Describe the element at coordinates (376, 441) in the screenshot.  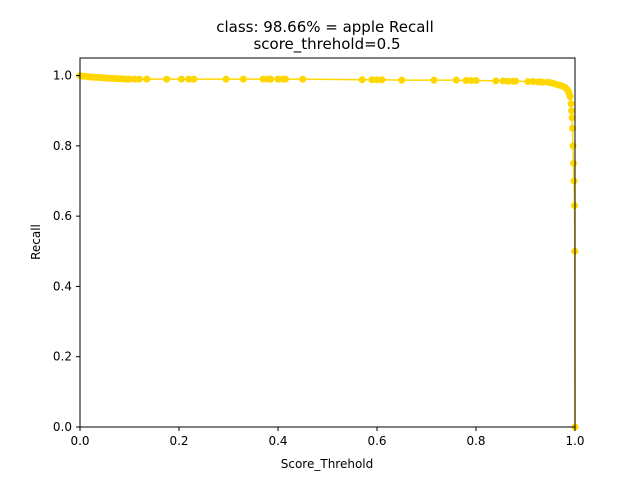
I see `x-tick-label: 0.6` at that location.